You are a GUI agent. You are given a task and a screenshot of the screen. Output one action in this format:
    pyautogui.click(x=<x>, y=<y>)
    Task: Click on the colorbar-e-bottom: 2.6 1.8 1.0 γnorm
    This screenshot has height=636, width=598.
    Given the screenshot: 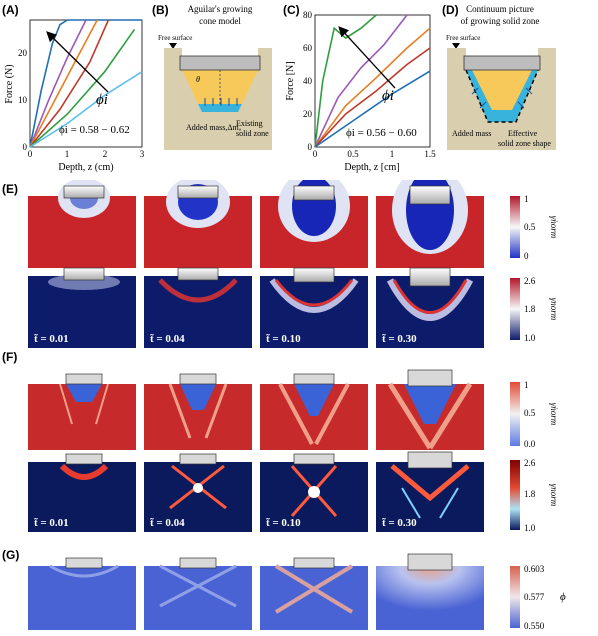 What is the action you would take?
    pyautogui.click(x=534, y=309)
    